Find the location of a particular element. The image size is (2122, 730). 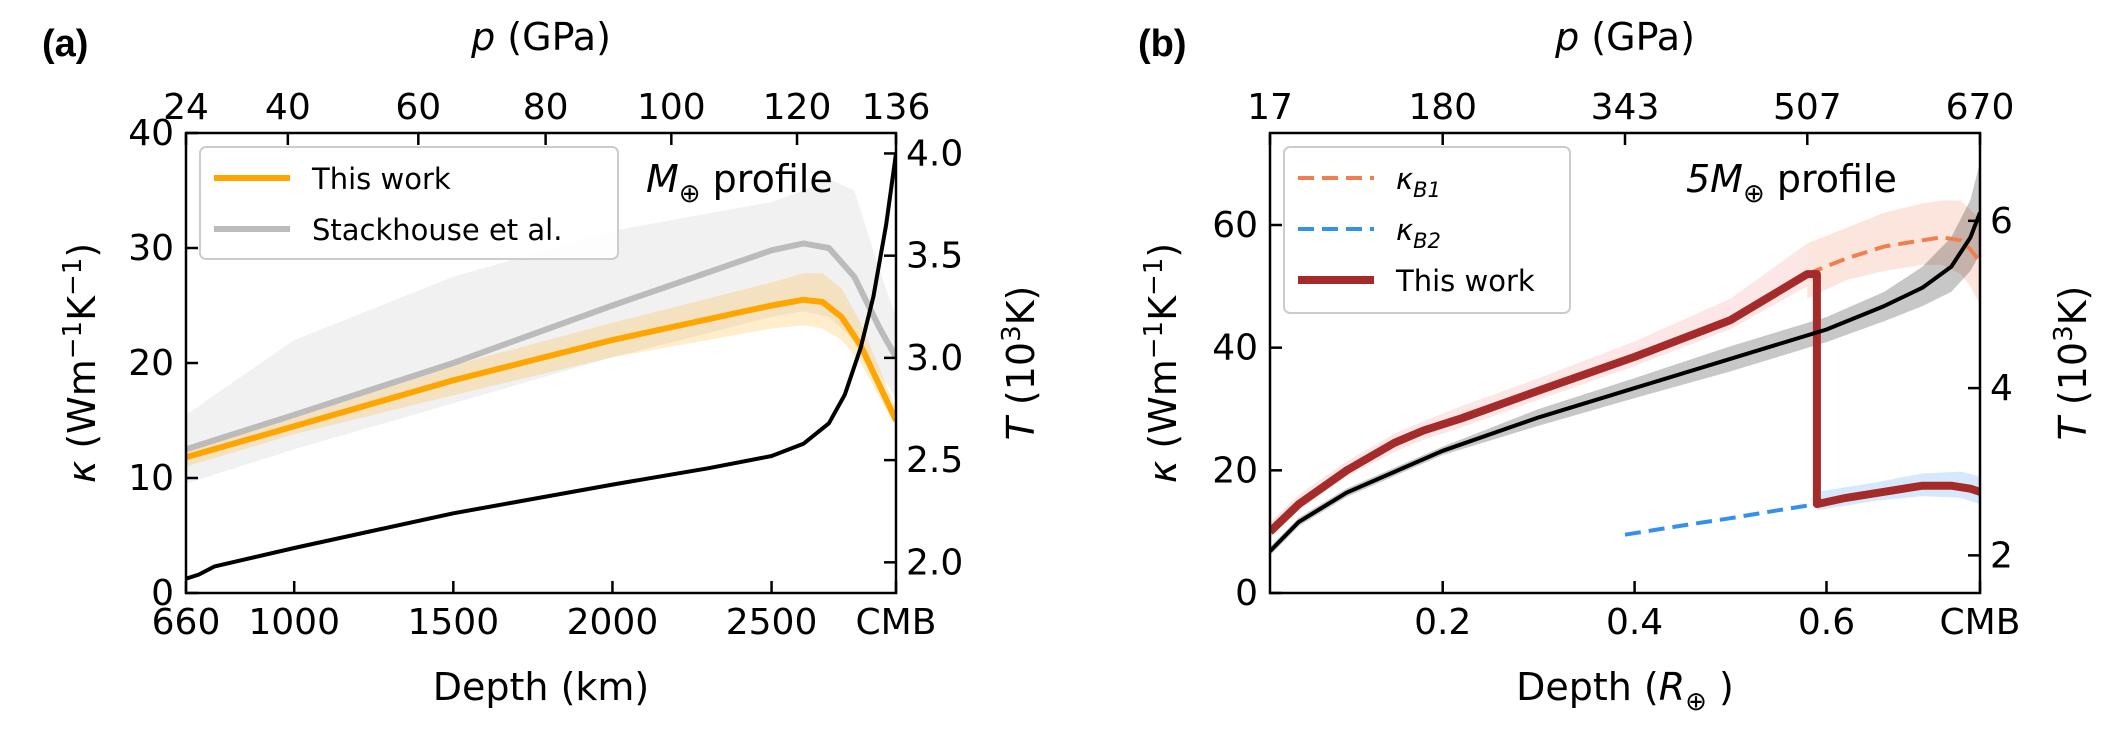

panel-b-kappa-unit: (Wm is located at coordinates (1163, 410).